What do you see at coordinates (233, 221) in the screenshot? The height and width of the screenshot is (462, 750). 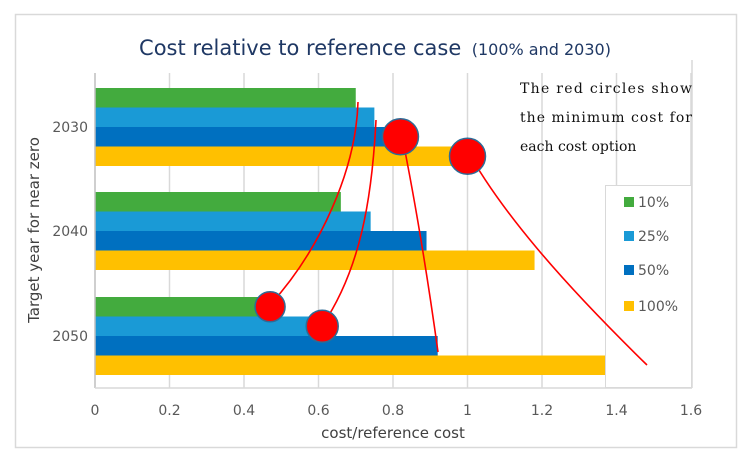 I see `bar-2040-25pct` at bounding box center [233, 221].